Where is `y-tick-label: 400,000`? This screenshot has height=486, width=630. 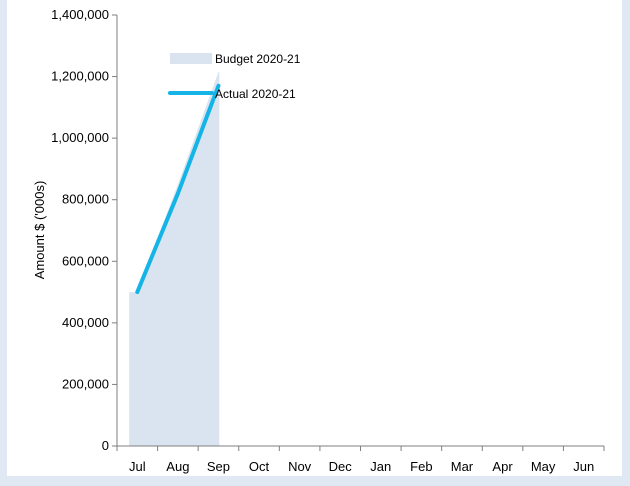 y-tick-label: 400,000 is located at coordinates (85, 322).